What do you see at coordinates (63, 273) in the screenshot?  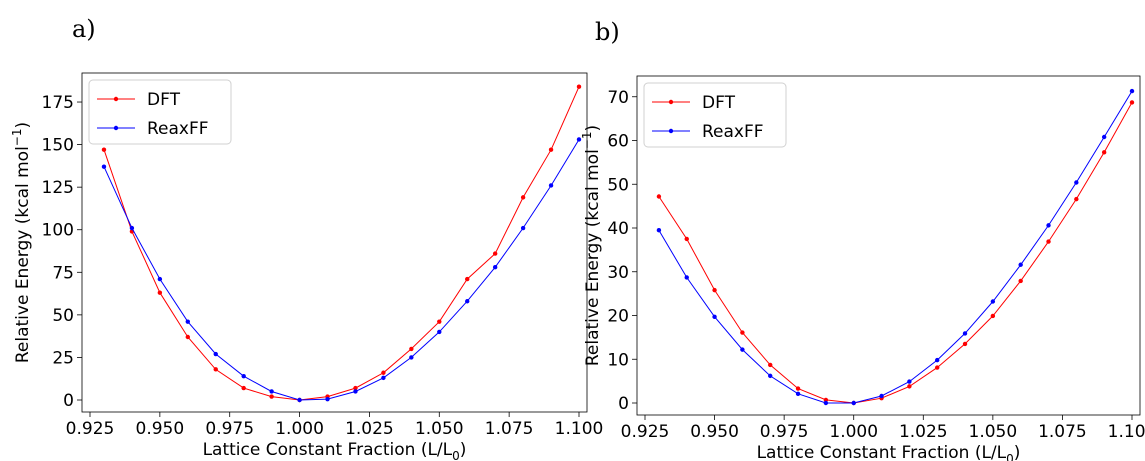 I see `y-tick-label: 75` at bounding box center [63, 273].